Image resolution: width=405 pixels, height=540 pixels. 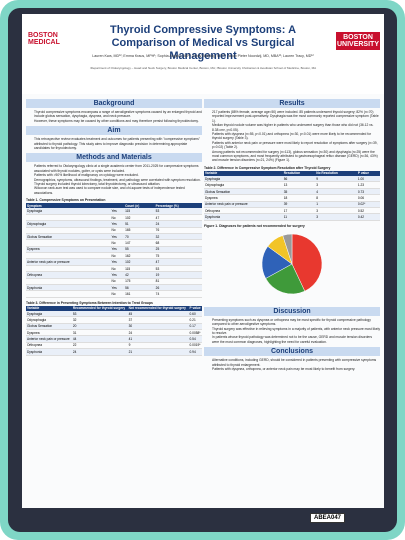 What do you see at coordinates (158, 352) in the screenshot?
I see `cell: 21` at bounding box center [158, 352].